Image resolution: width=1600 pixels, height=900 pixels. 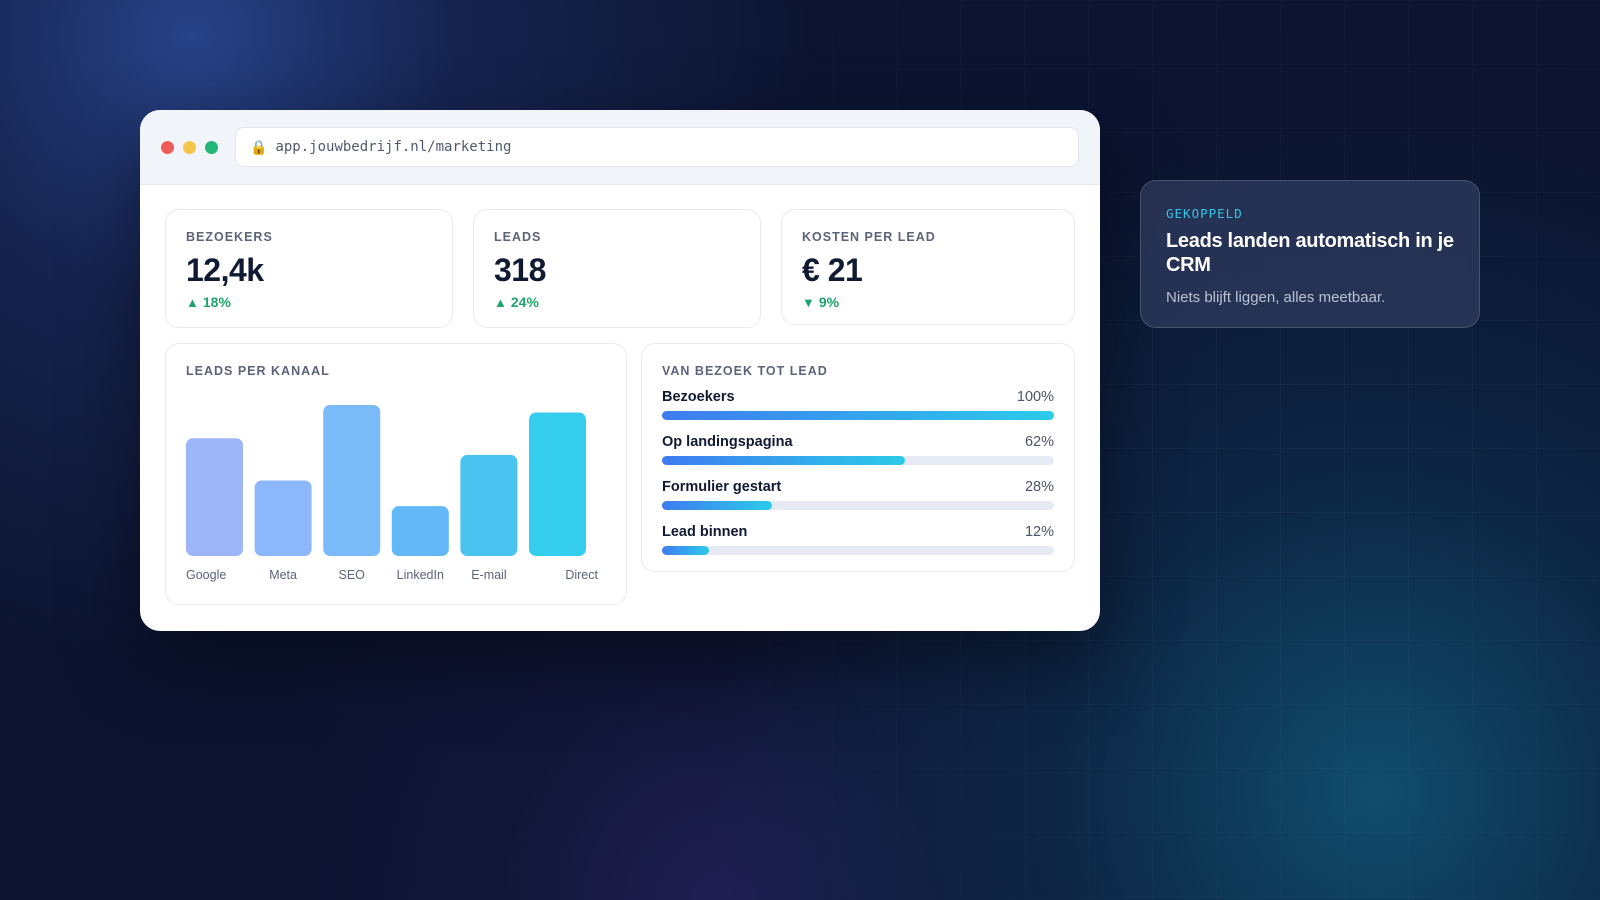 What do you see at coordinates (858, 407) in the screenshot?
I see `funnel-step: Bezoekers 100%` at bounding box center [858, 407].